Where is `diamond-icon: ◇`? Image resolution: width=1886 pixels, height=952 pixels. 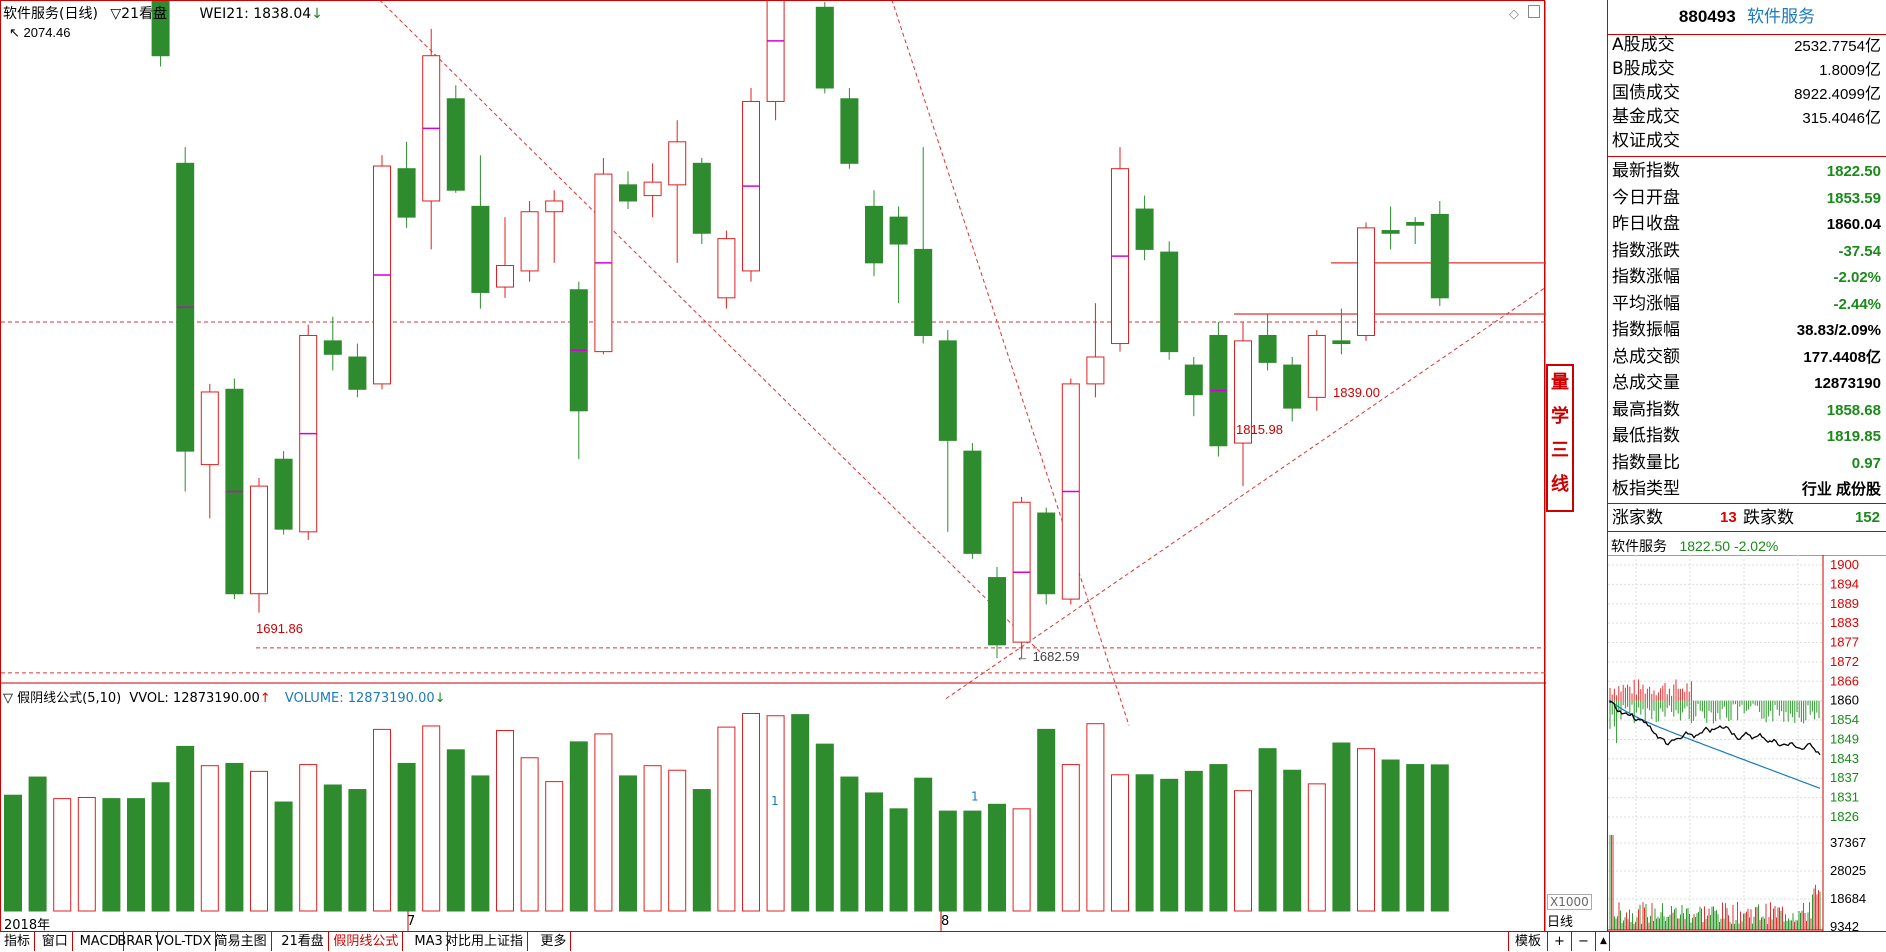 diamond-icon: ◇ is located at coordinates (1514, 14).